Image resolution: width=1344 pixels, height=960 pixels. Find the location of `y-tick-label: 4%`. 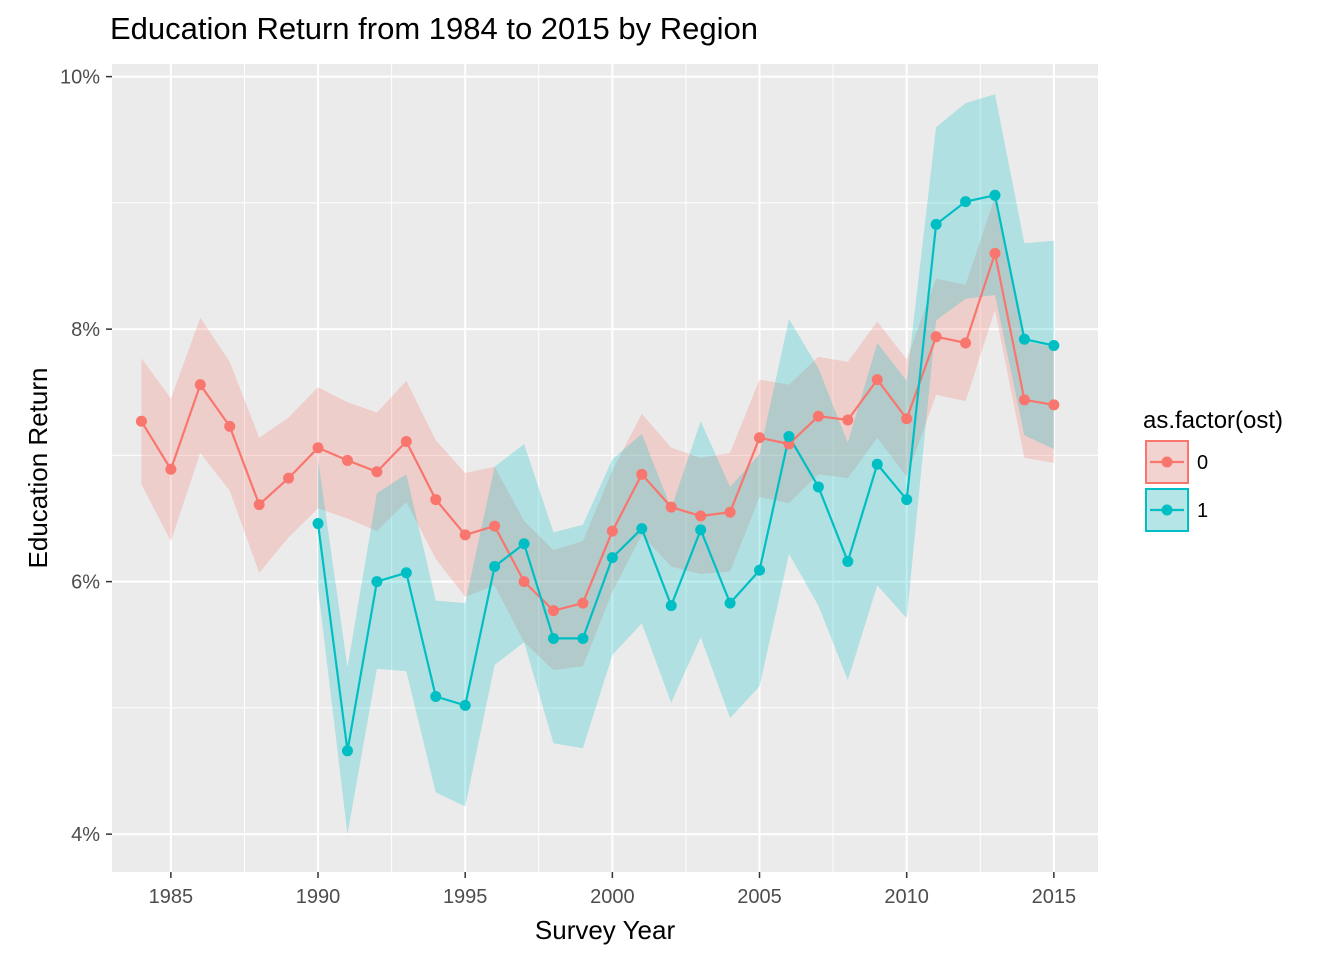

y-tick-label: 4% is located at coordinates (85, 835).